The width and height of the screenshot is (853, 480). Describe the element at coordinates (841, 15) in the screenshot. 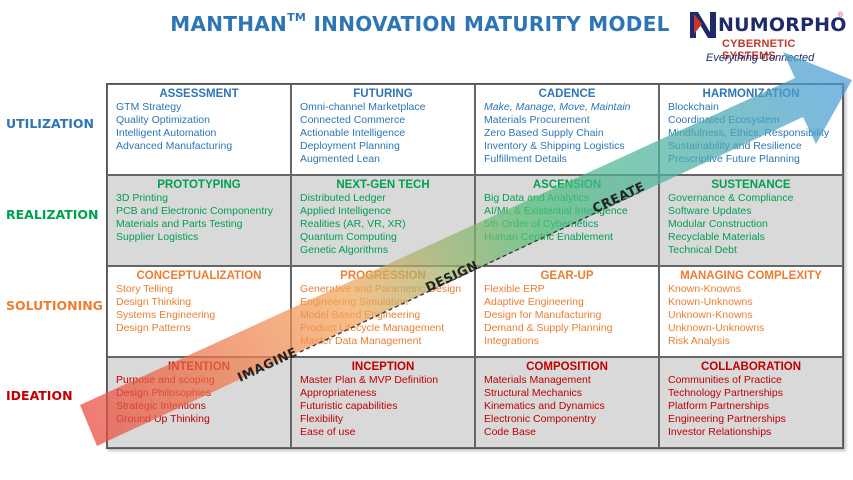

I see `logo-registered-mark: ®` at that location.